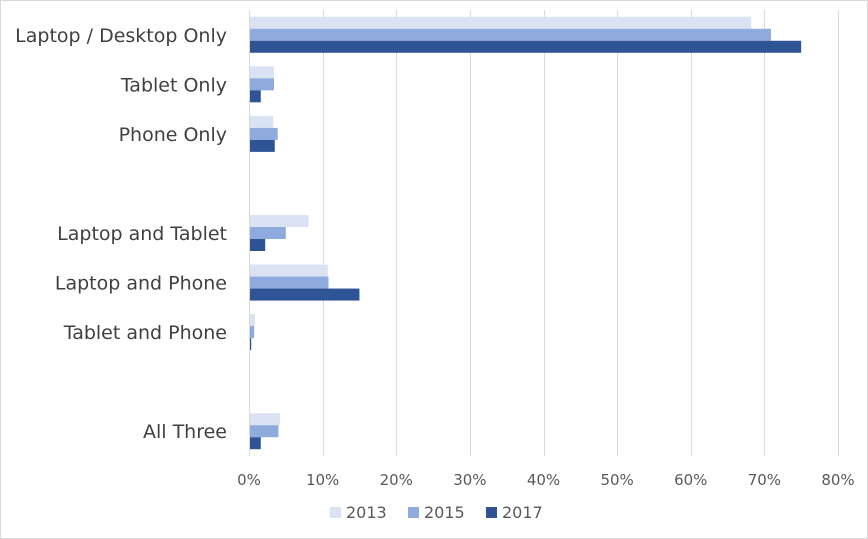  I want to click on category-label: Laptop and Phone, so click(141, 284).